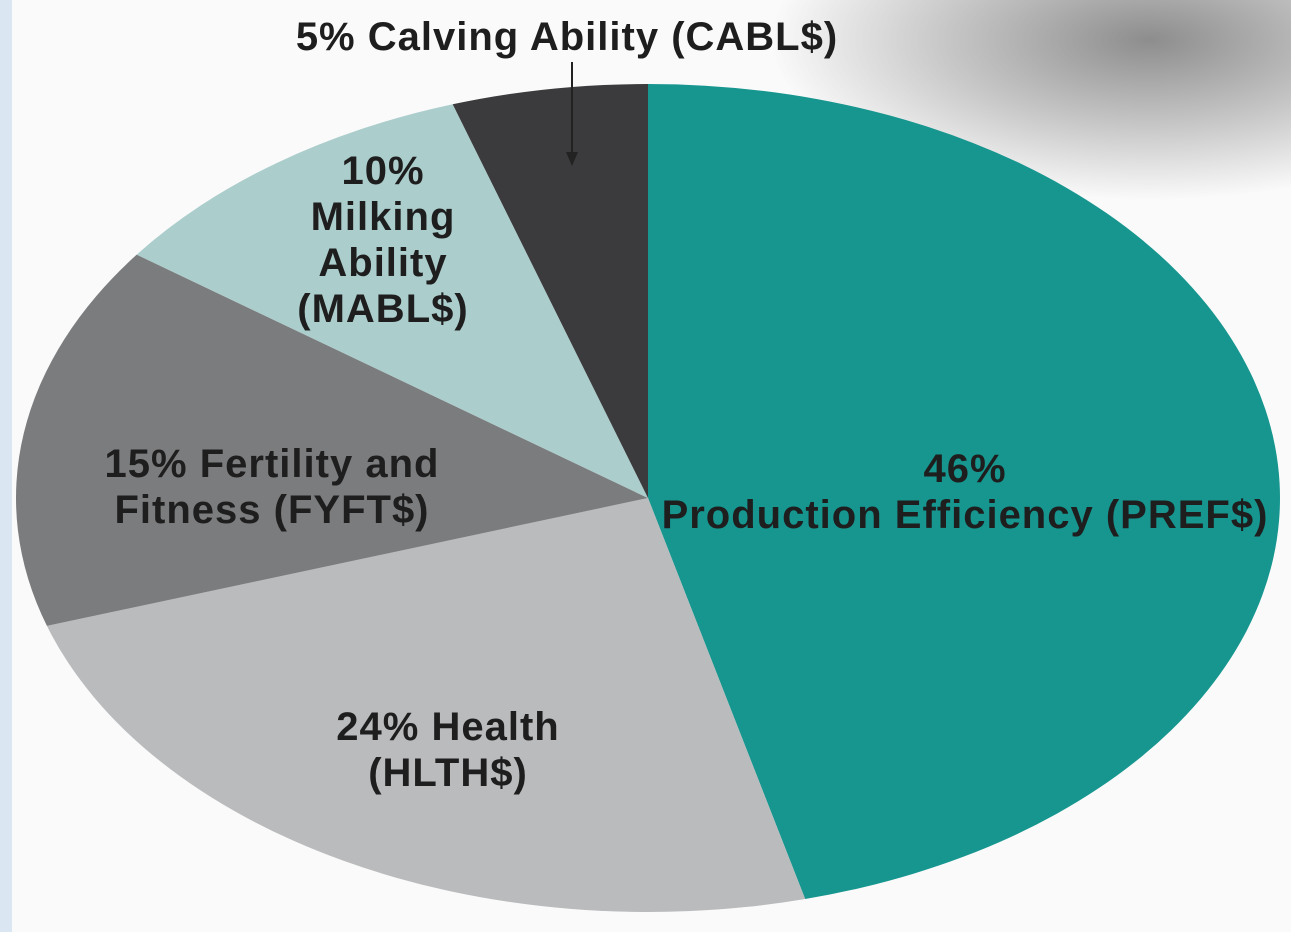  I want to click on value-label: 46%, so click(965, 469).